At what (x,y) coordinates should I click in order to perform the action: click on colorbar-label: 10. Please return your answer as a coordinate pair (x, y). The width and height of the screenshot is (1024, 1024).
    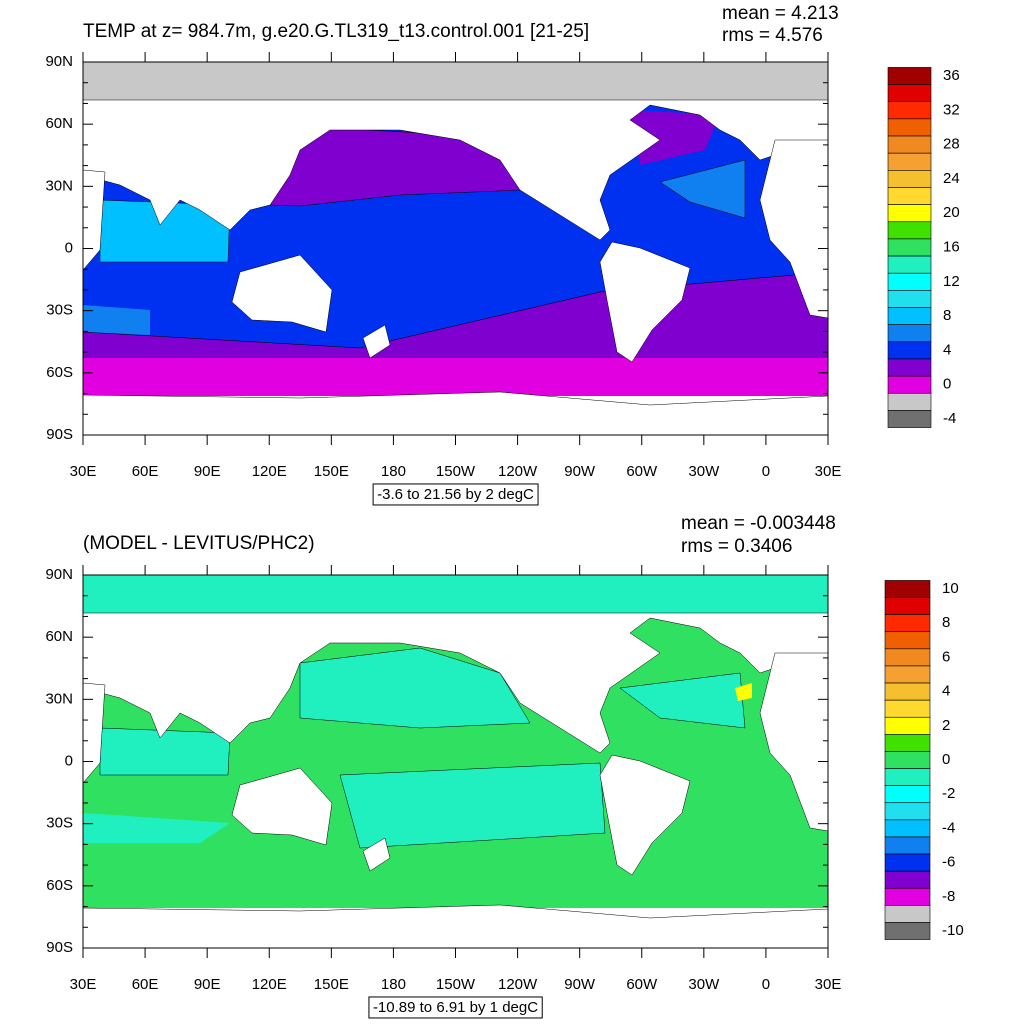
    Looking at the image, I should click on (950, 588).